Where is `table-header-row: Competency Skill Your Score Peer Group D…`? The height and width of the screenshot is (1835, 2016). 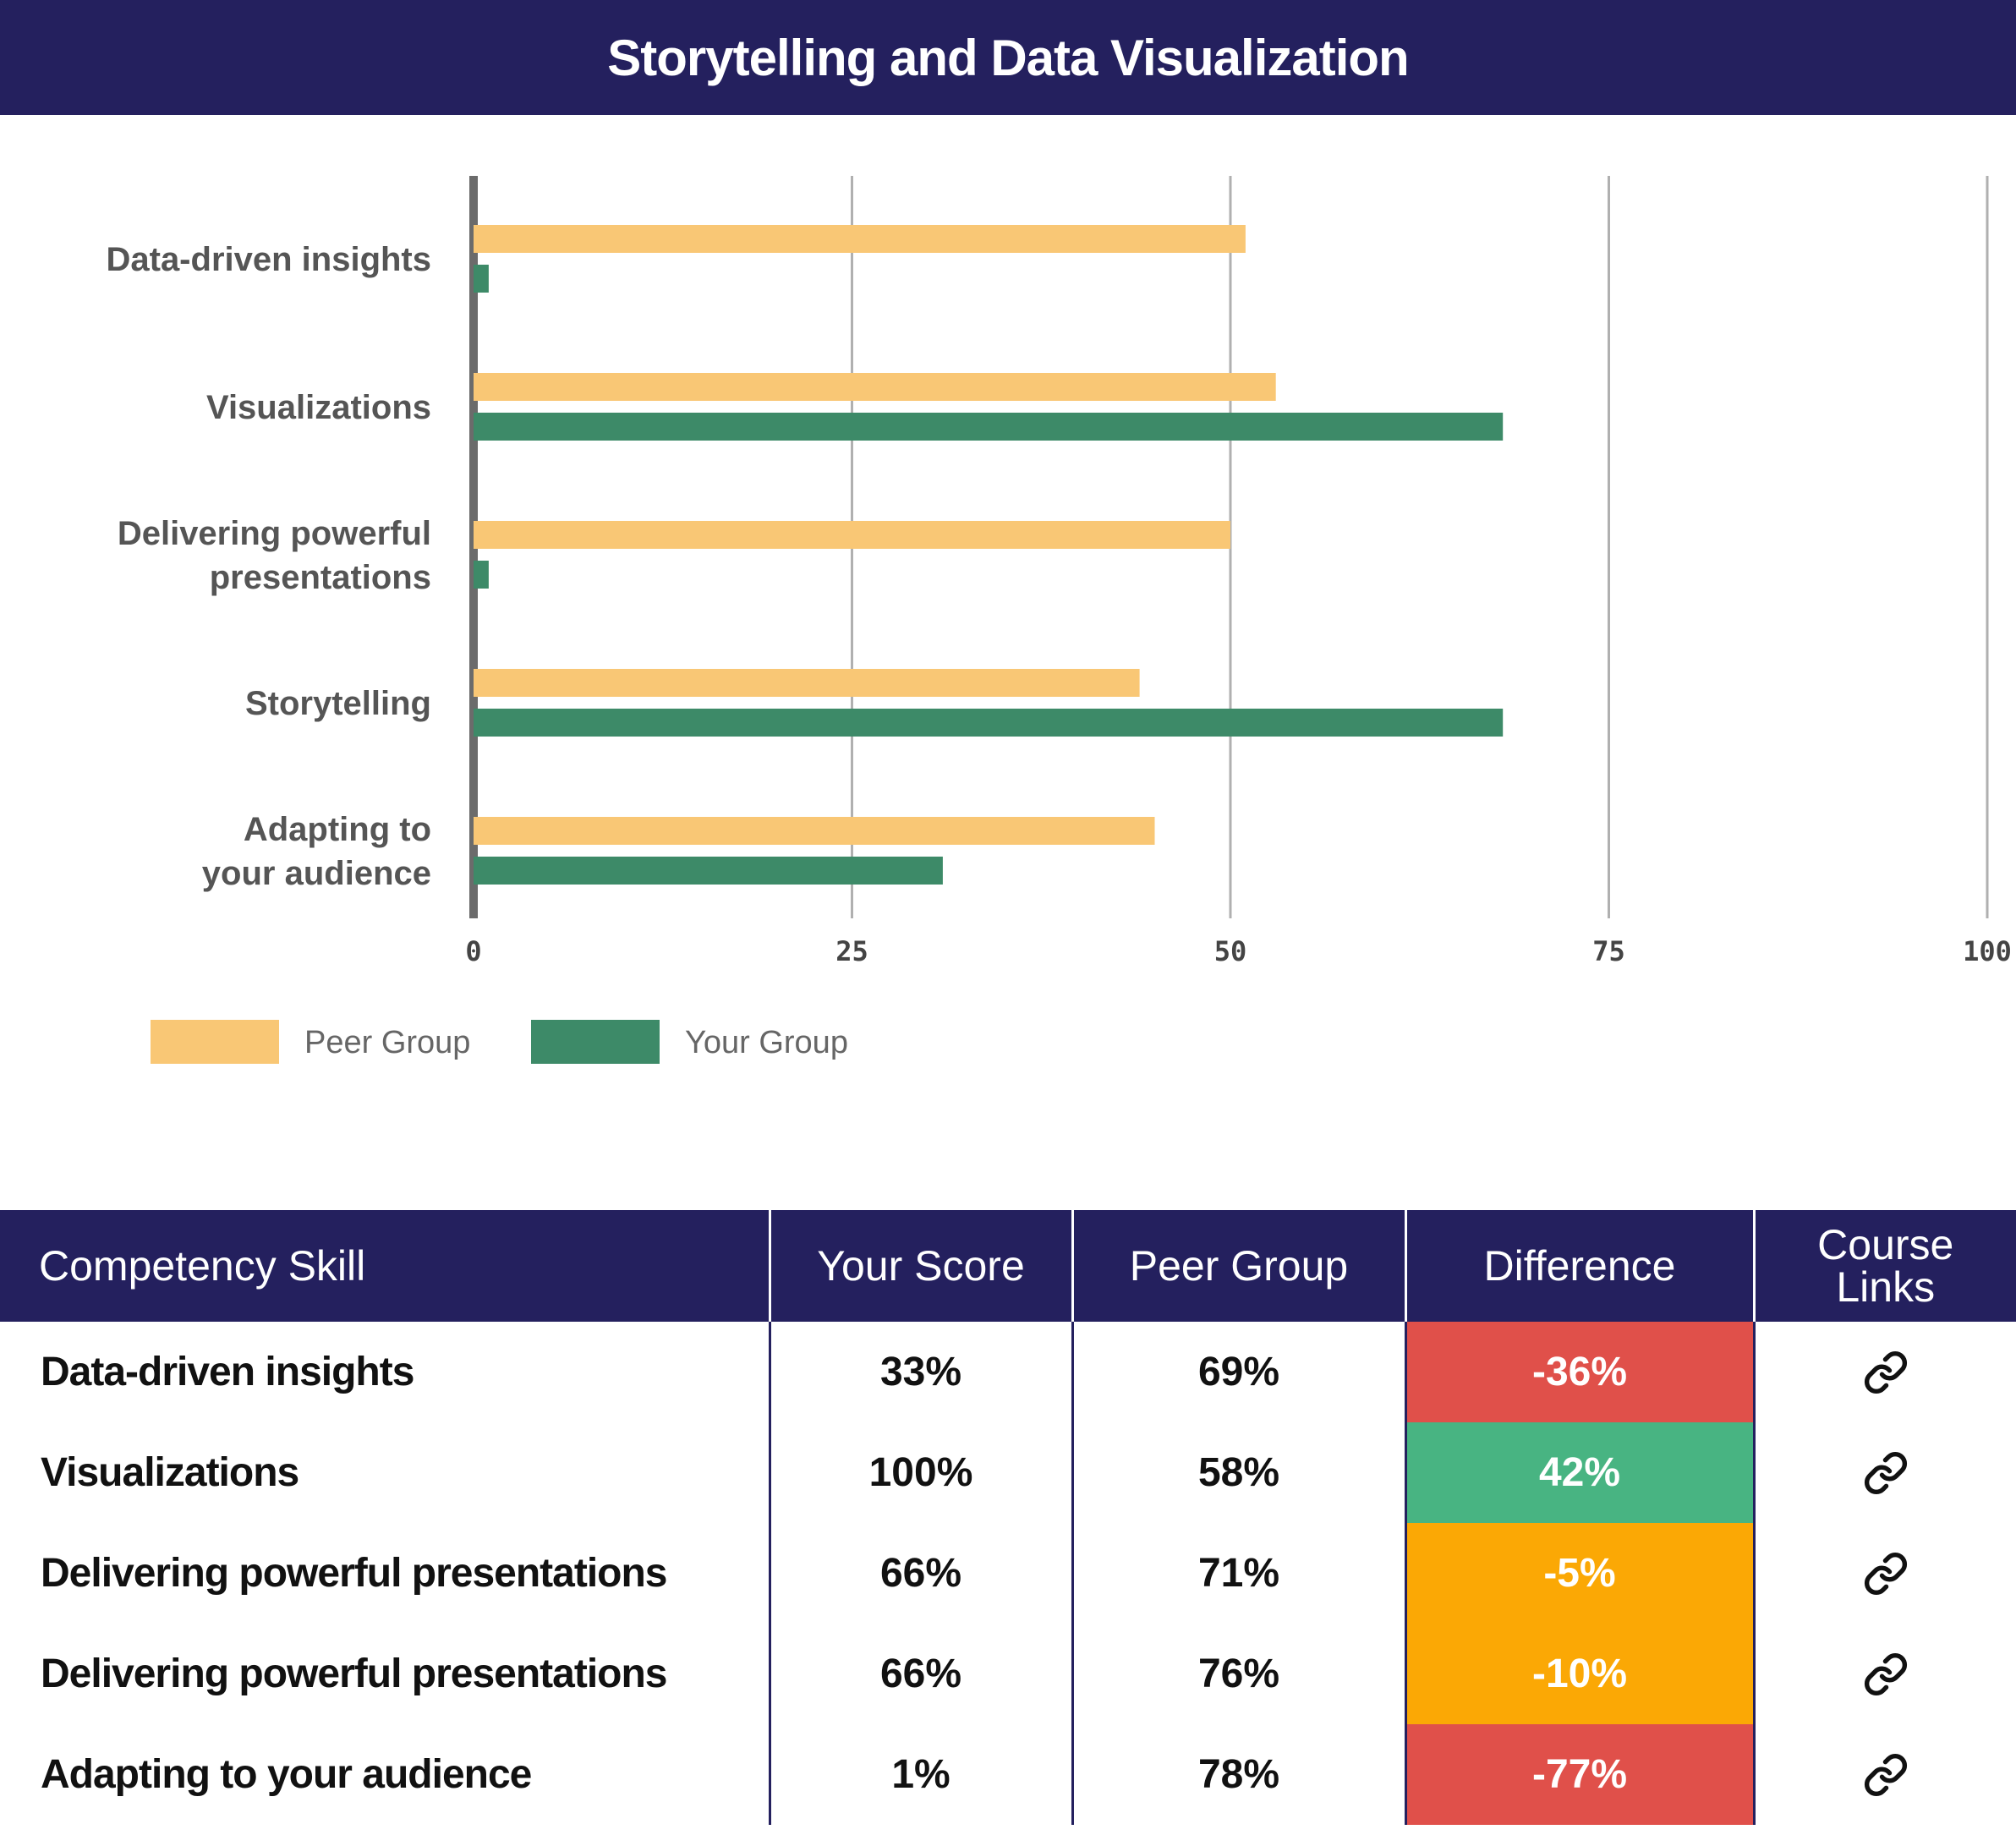
table-header-row: Competency Skill Your Score Peer Group D… is located at coordinates (1008, 1266).